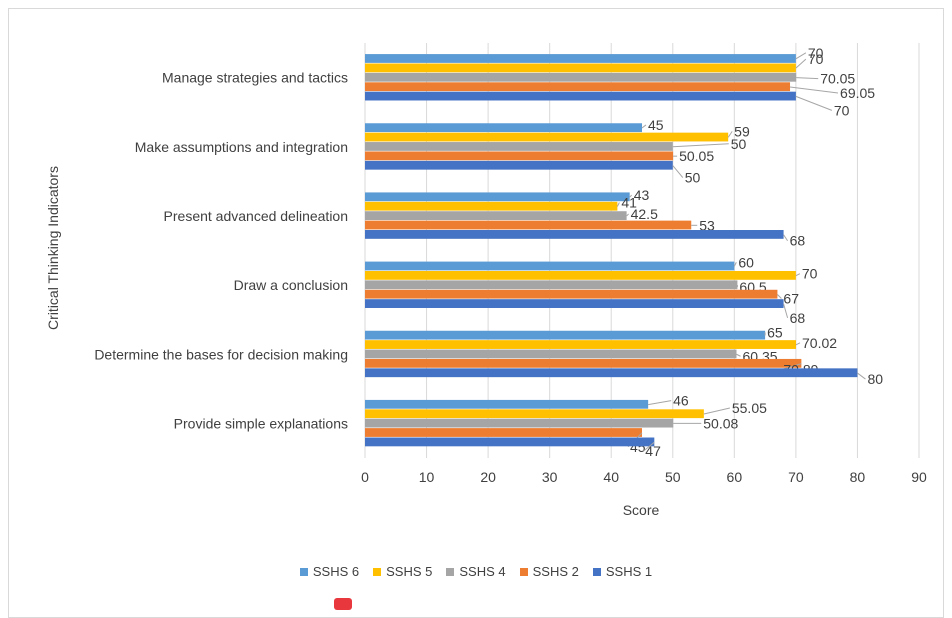 The width and height of the screenshot is (952, 618). What do you see at coordinates (221, 354) in the screenshot?
I see `category-label: Determine the bases for decision making` at bounding box center [221, 354].